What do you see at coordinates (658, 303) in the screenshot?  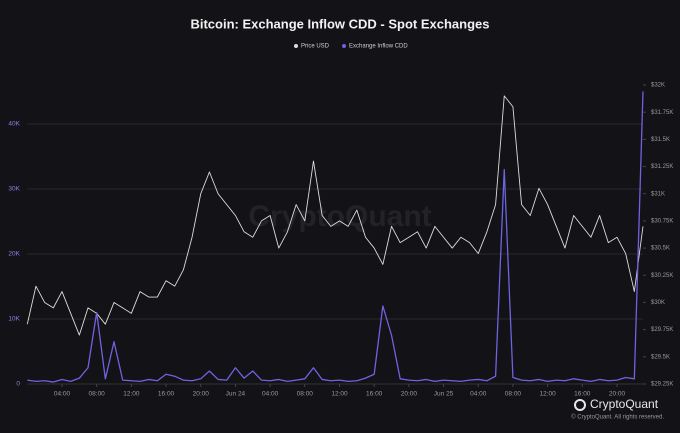 I see `y2-tick-label: $30K` at bounding box center [658, 303].